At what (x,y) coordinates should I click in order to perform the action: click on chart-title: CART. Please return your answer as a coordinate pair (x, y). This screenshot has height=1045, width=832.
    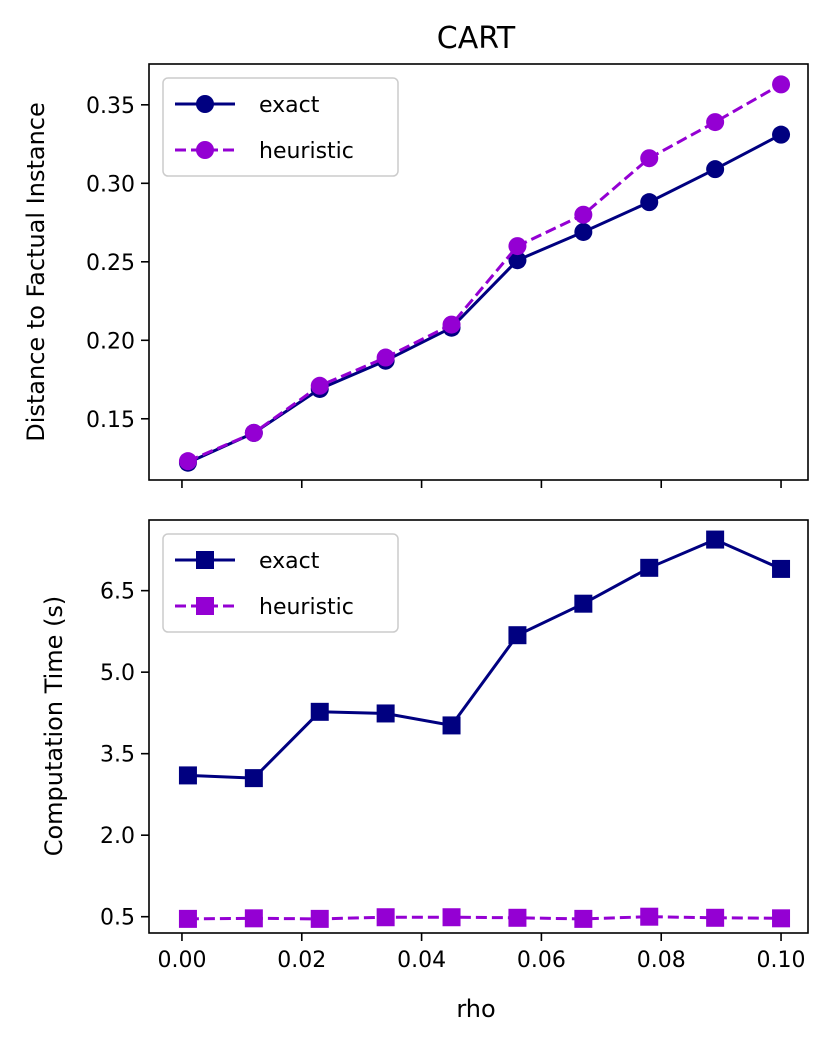
    Looking at the image, I should click on (476, 38).